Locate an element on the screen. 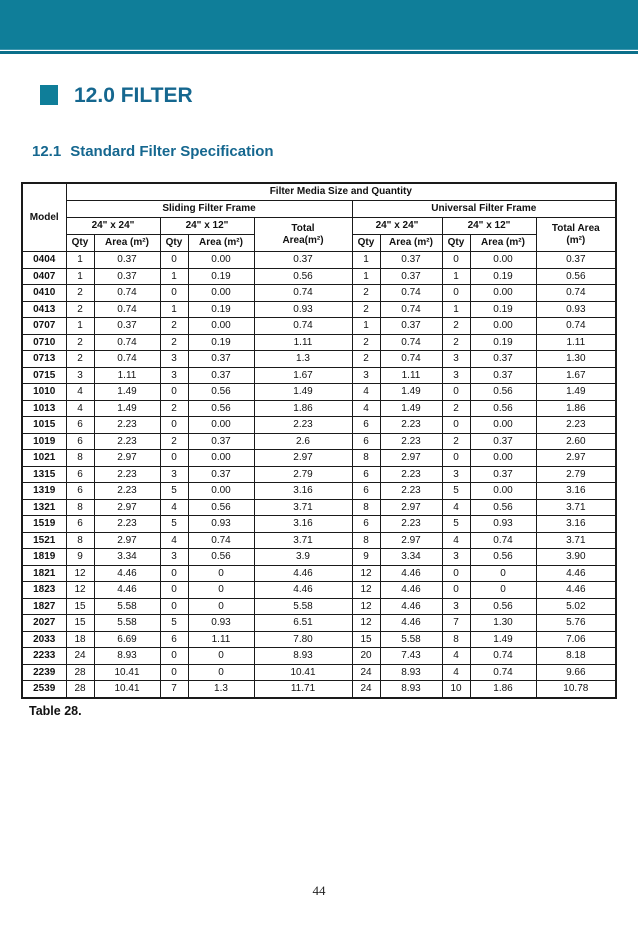  value-cell: 2.79 is located at coordinates (576, 474).